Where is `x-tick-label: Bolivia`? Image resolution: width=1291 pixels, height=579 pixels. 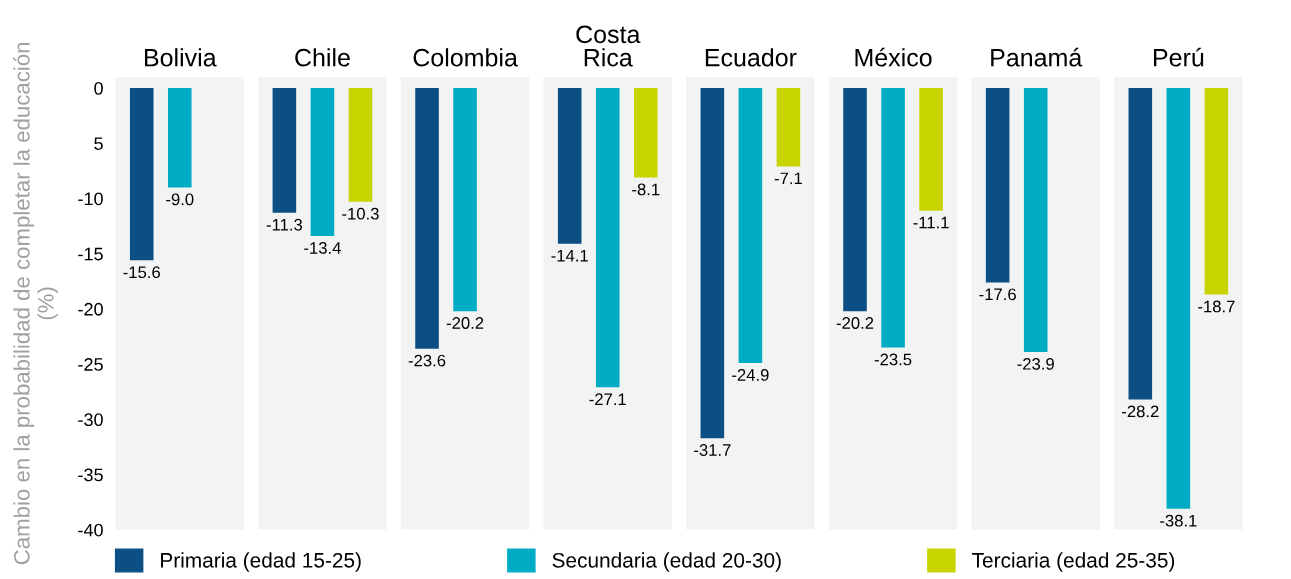 x-tick-label: Bolivia is located at coordinates (181, 57).